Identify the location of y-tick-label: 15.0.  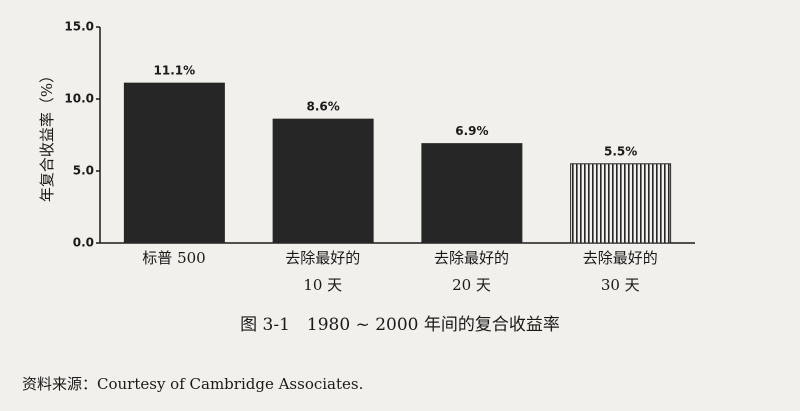
(79, 27).